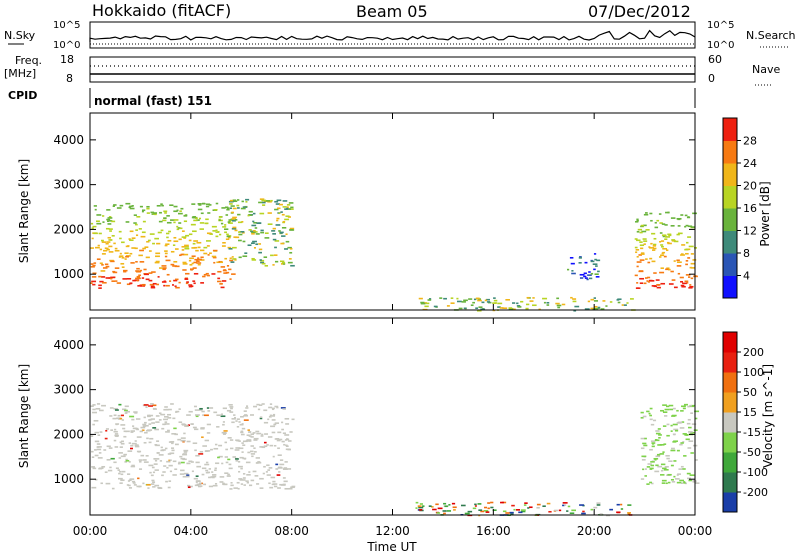 Image resolution: width=800 pixels, height=554 pixels. Describe the element at coordinates (90, 531) in the screenshot. I see `x-tick-label: 00:00` at that location.